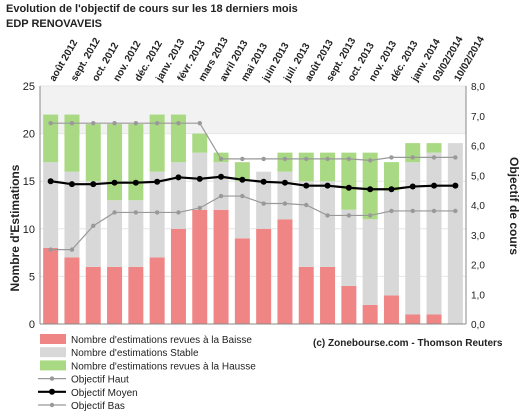 Image resolution: width=519 pixels, height=414 pixels. What do you see at coordinates (161, 340) in the screenshot?
I see `legend-label: Nombre d'estimations revues à la Baisse` at bounding box center [161, 340].